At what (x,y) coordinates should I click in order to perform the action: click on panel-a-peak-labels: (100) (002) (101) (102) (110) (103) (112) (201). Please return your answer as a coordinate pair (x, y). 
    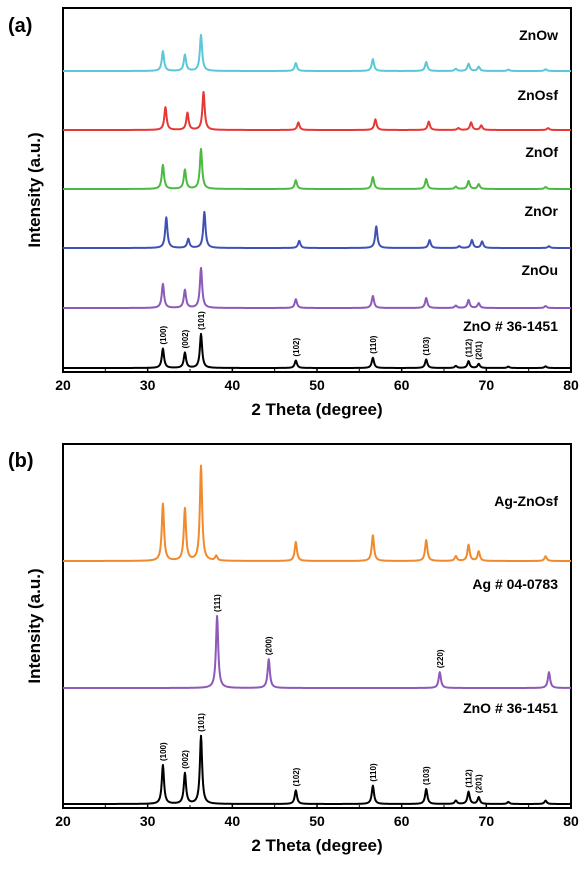
    Looking at the image, I should click on (321, 335).